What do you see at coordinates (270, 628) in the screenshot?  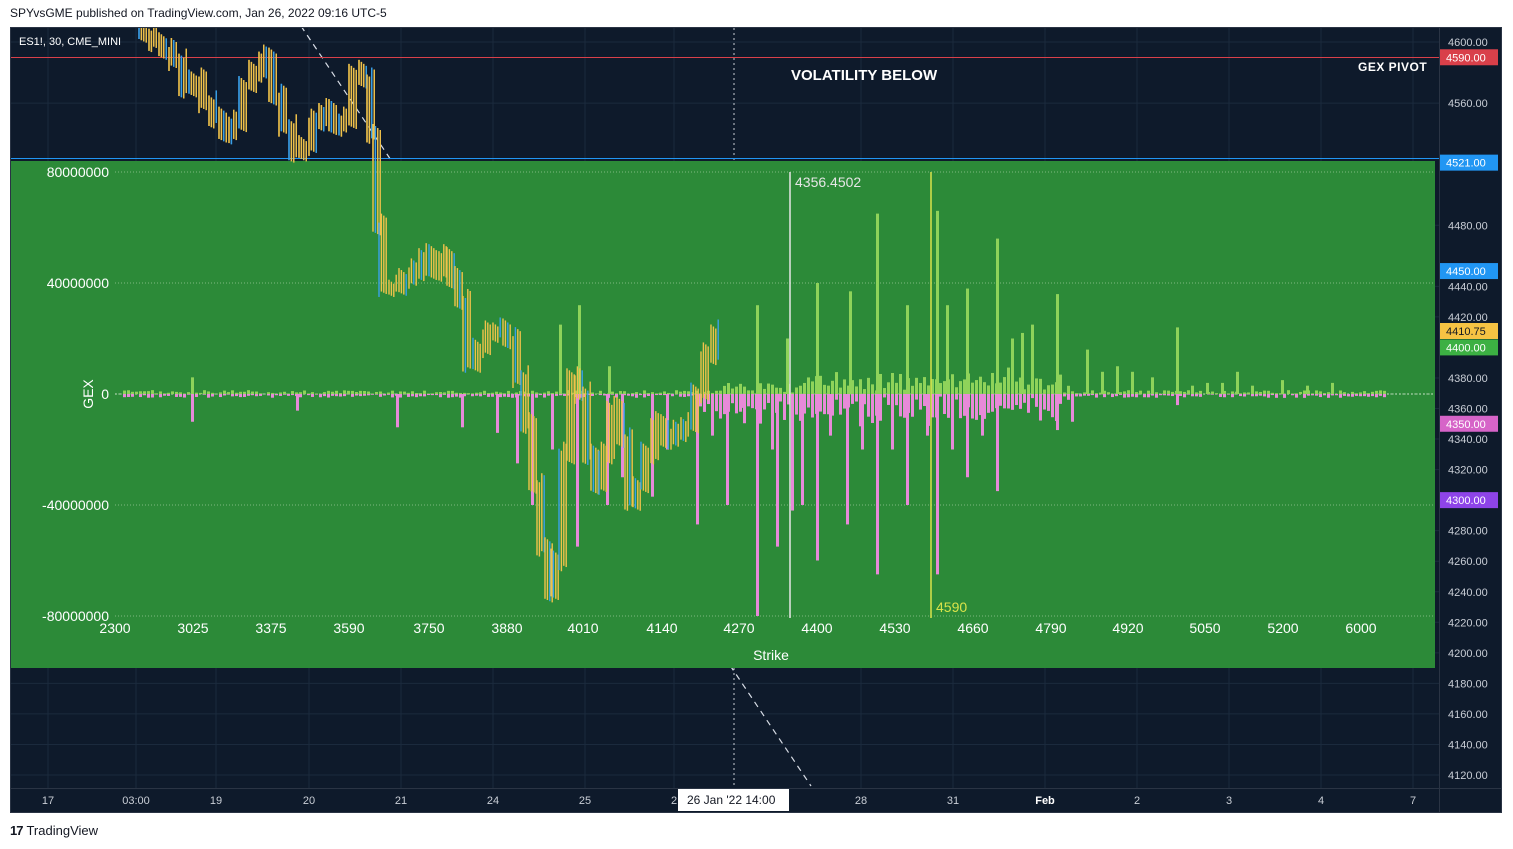 I see `gex-x-tick-label: 3375` at bounding box center [270, 628].